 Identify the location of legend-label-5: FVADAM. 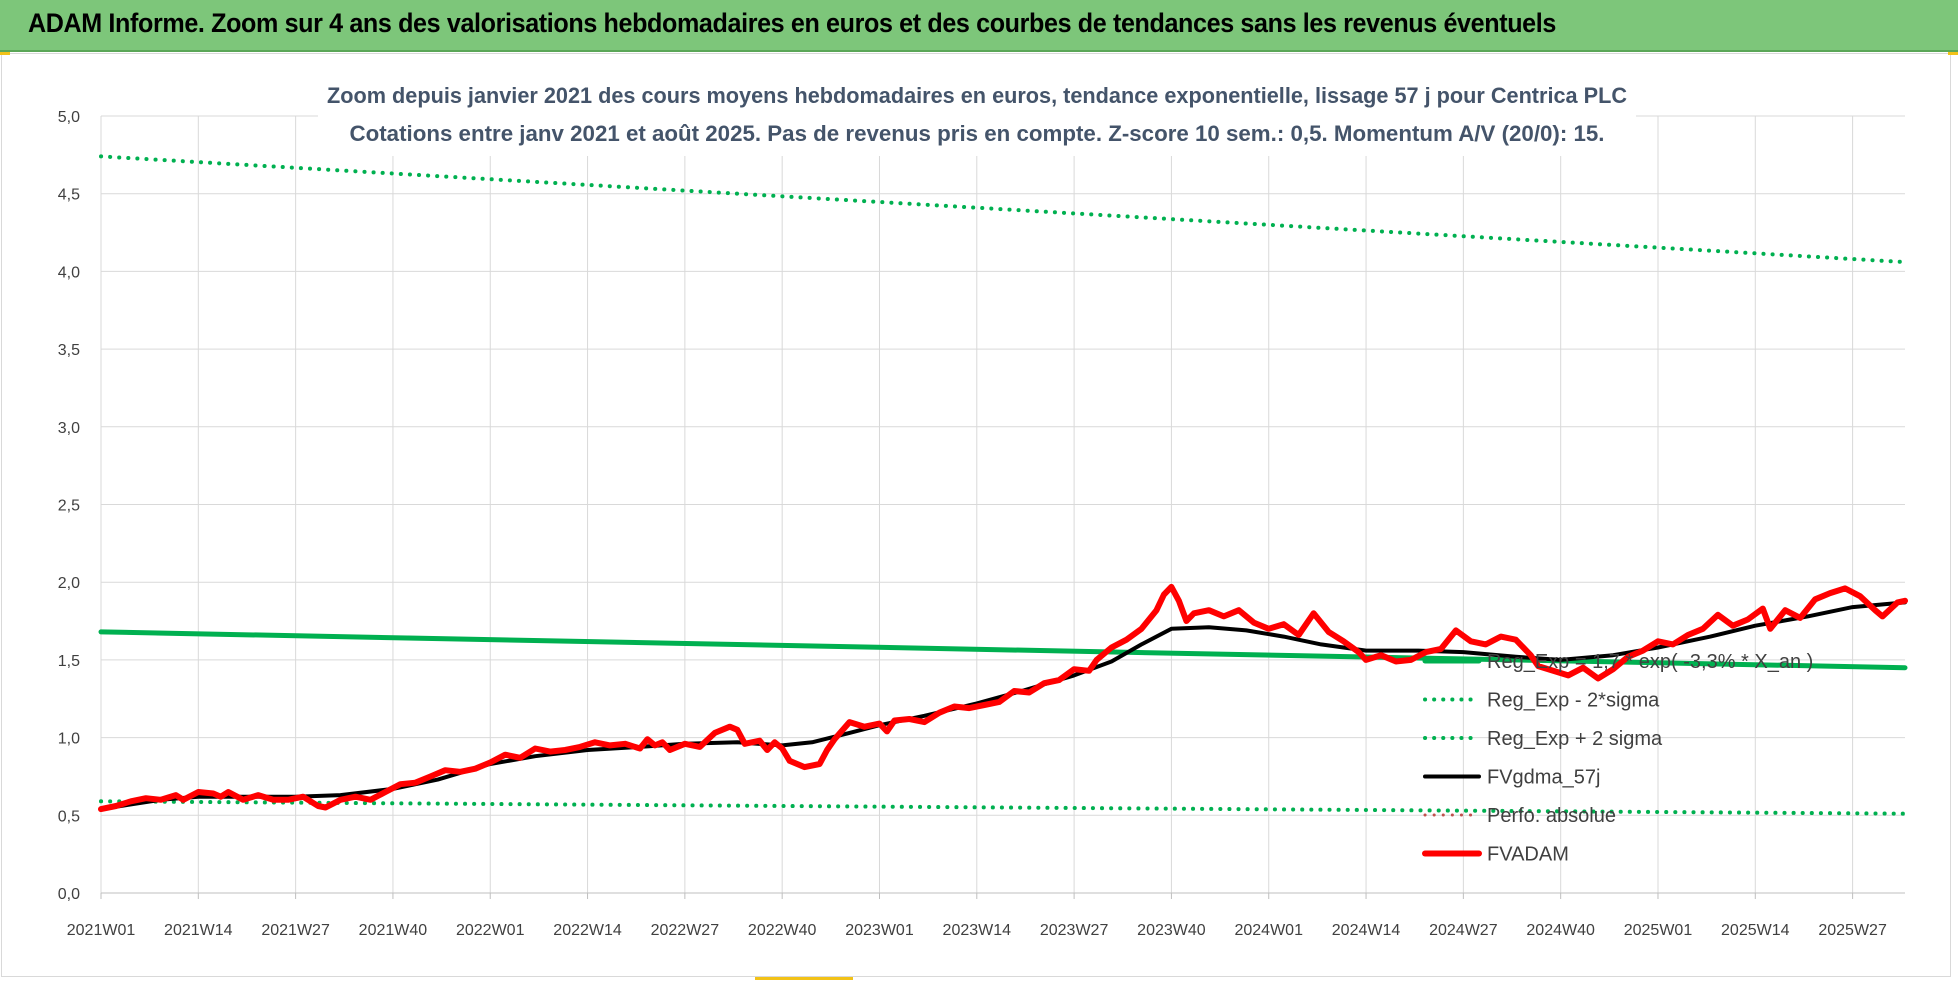
(1528, 855).